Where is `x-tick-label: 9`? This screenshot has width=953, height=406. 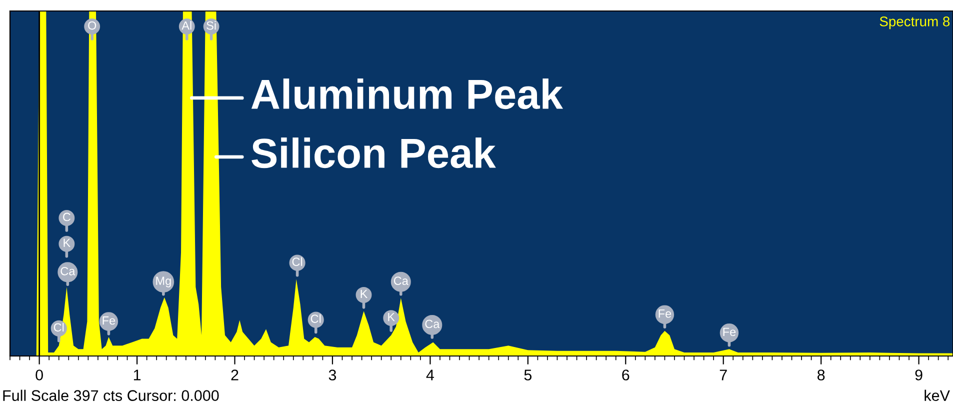
x-tick-label: 9 is located at coordinates (918, 375).